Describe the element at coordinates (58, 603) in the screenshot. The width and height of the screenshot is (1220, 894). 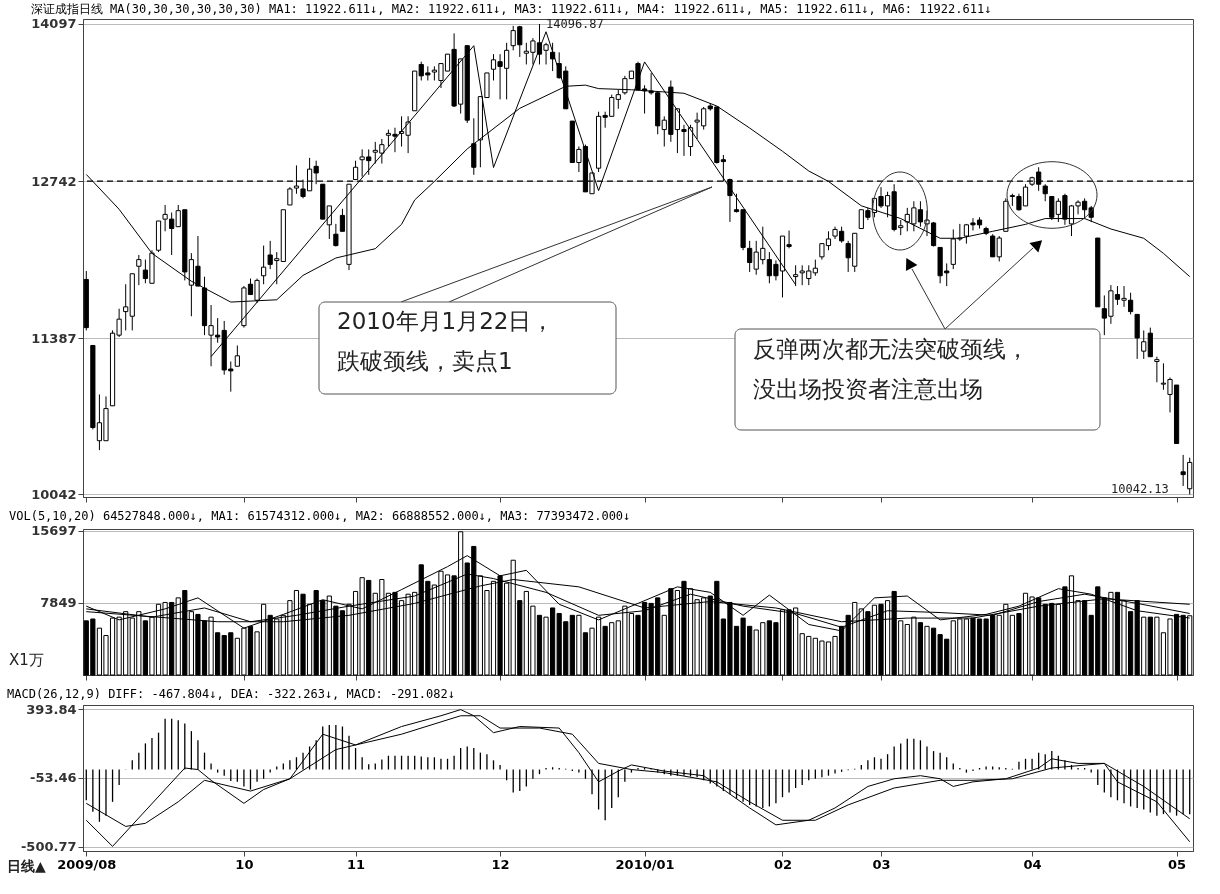
I see `y-tick-label: 7849` at that location.